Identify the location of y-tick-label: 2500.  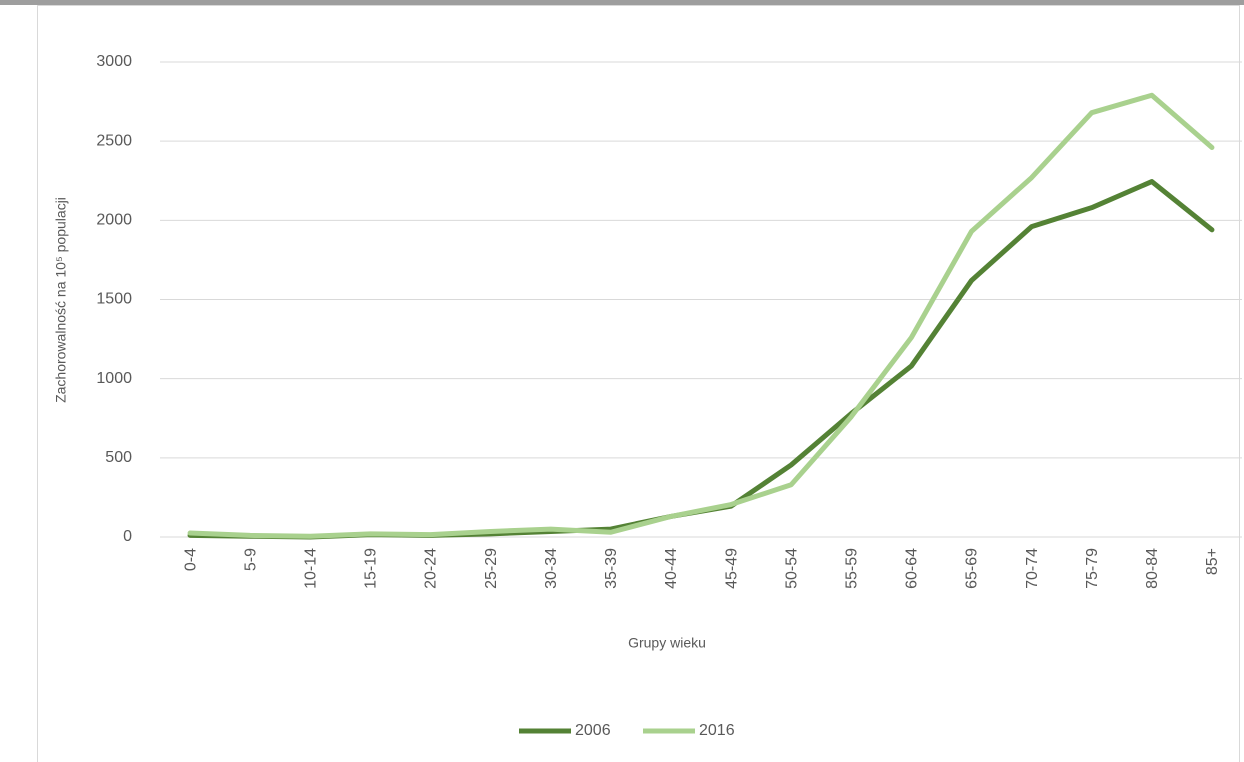
(114, 140).